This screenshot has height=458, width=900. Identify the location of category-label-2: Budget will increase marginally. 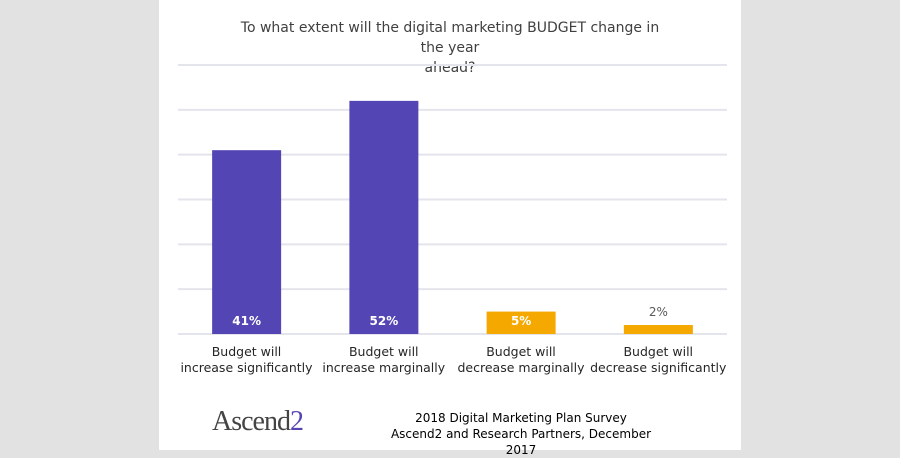
(383, 360).